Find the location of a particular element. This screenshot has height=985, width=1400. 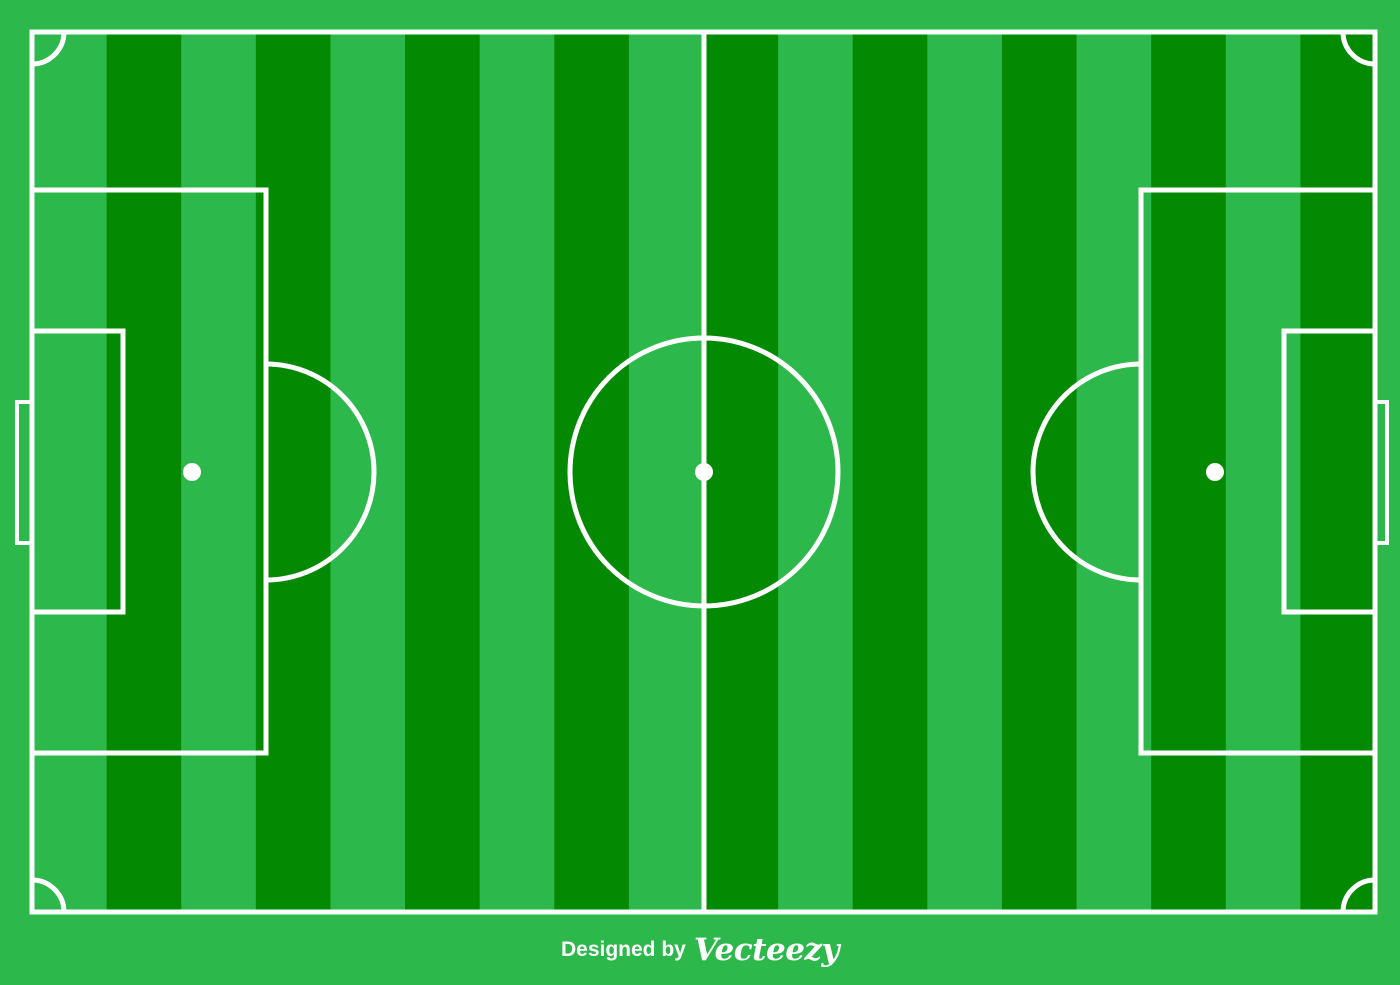

left-penalty-spot is located at coordinates (192, 472).